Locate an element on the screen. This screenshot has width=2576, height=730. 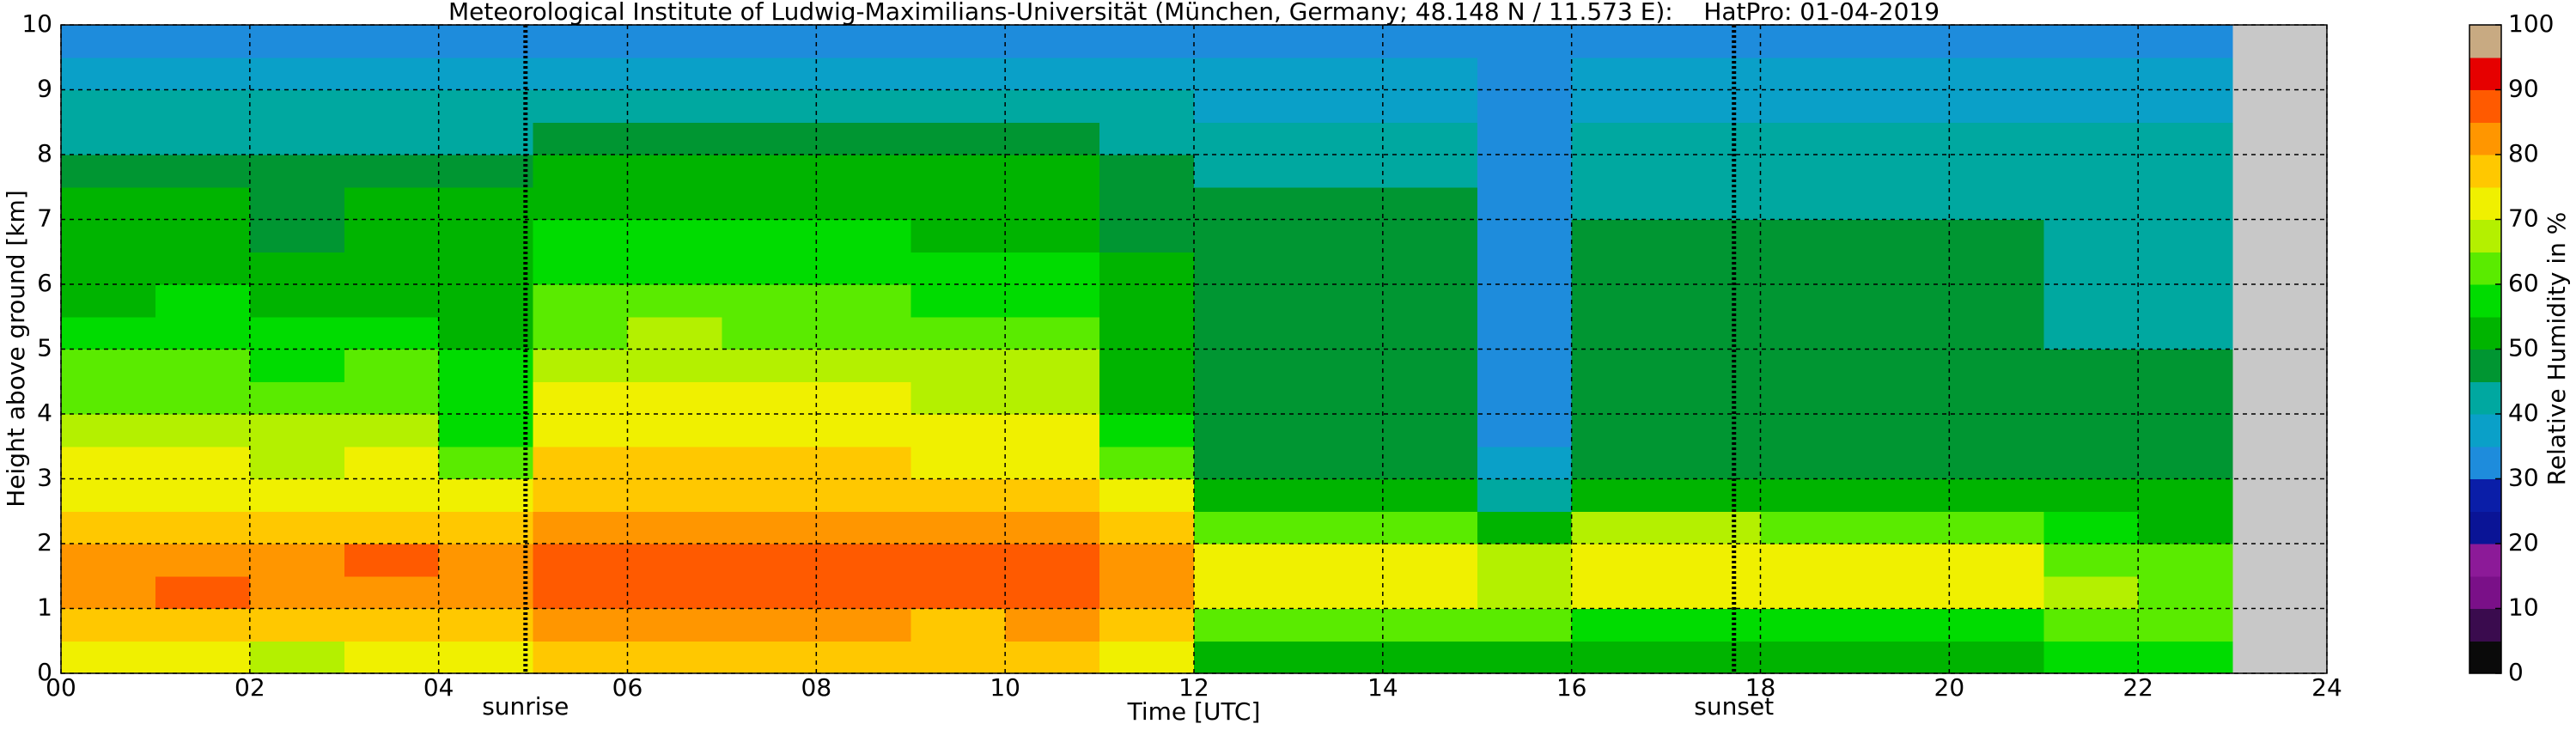
colorbar-tick-label: 40 is located at coordinates (2523, 412).